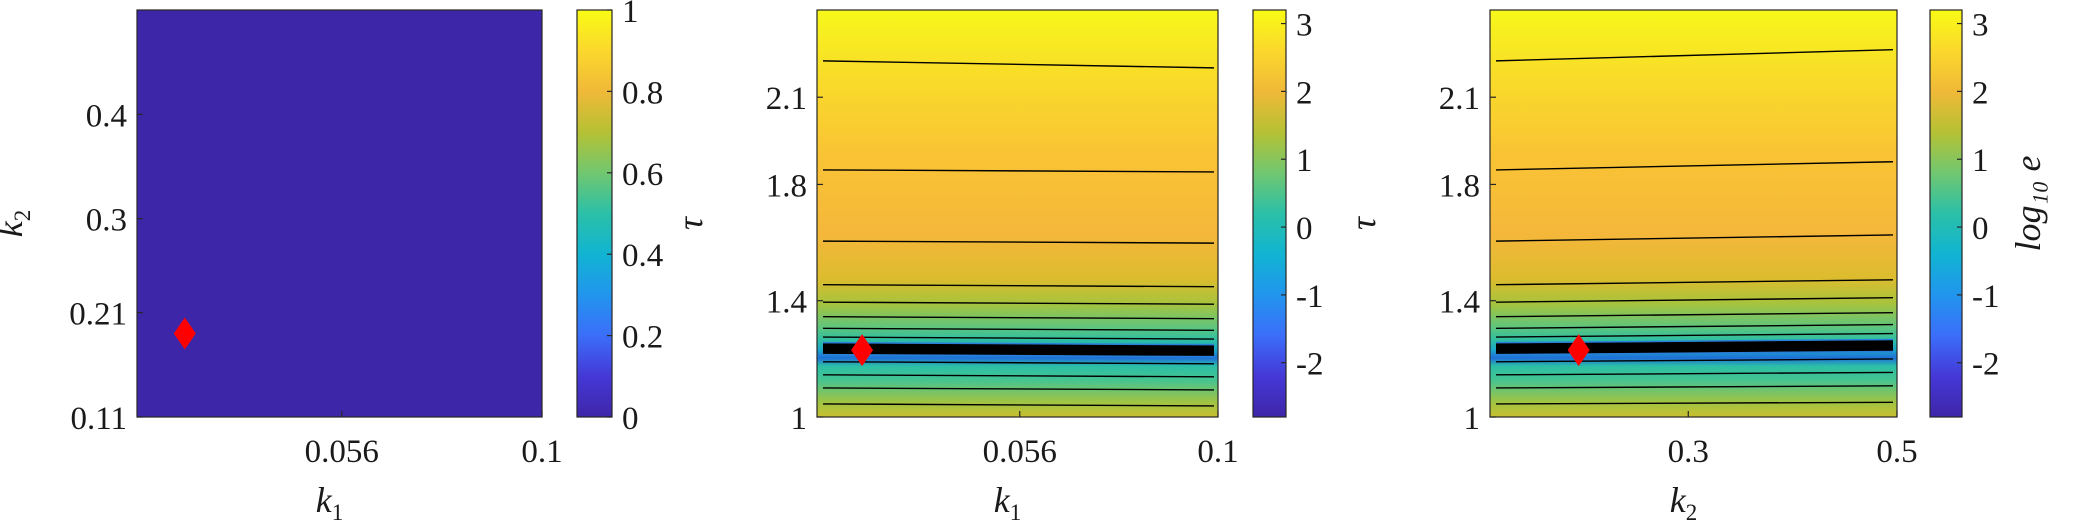 The height and width of the screenshot is (528, 2081). Describe the element at coordinates (1896, 452) in the screenshot. I see `x-tick-label: 0.5` at that location.